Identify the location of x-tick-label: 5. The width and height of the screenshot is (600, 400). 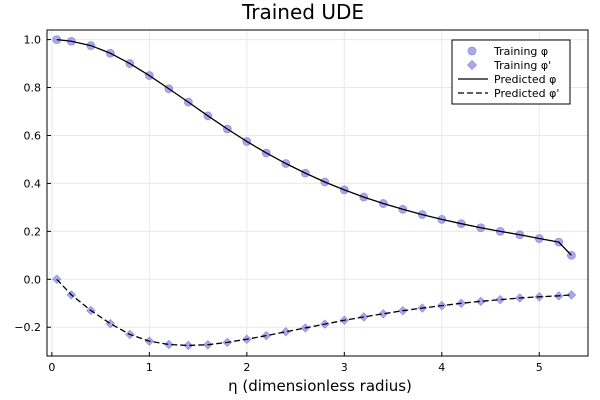
(539, 367).